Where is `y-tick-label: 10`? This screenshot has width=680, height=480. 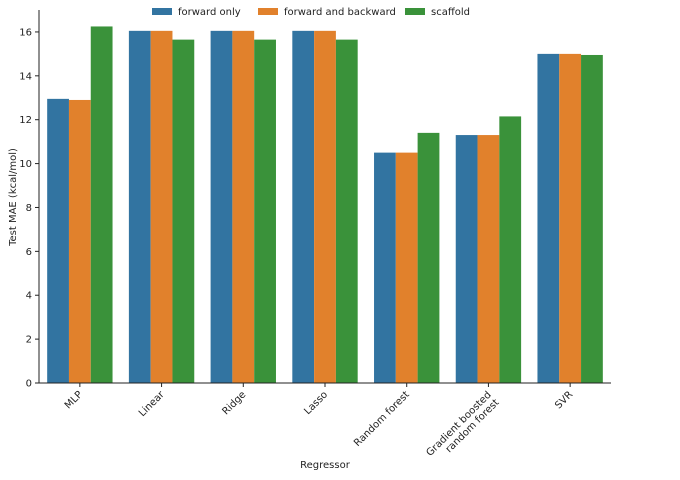
y-tick-label: 10 is located at coordinates (25, 164).